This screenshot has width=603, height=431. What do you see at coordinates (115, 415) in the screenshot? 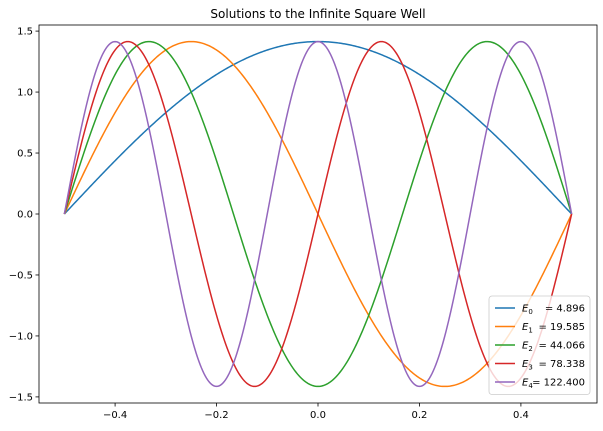
I see `x-tick-label: −0.4` at bounding box center [115, 415].